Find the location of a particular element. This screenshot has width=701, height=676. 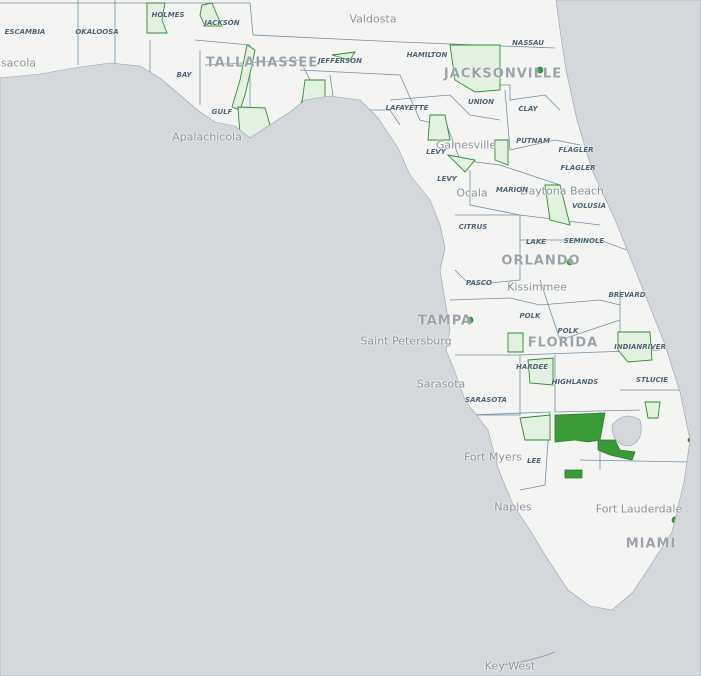

county-label: MARION is located at coordinates (512, 190).